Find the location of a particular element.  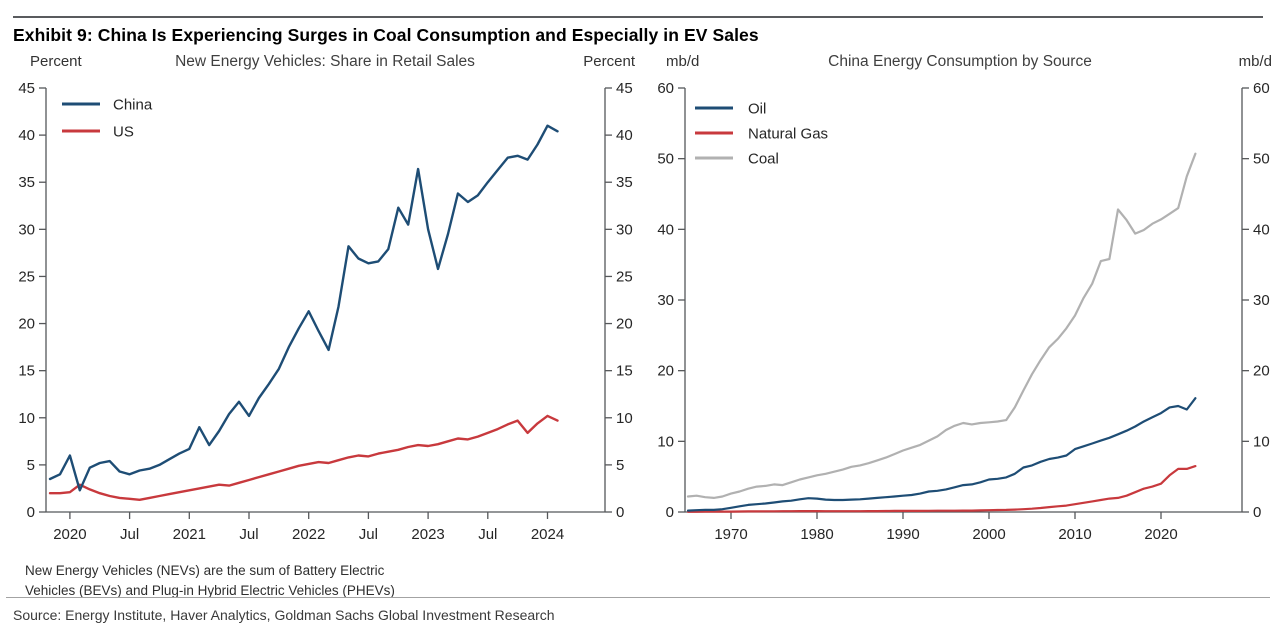

x-tick-label: 1970 is located at coordinates (730, 534).